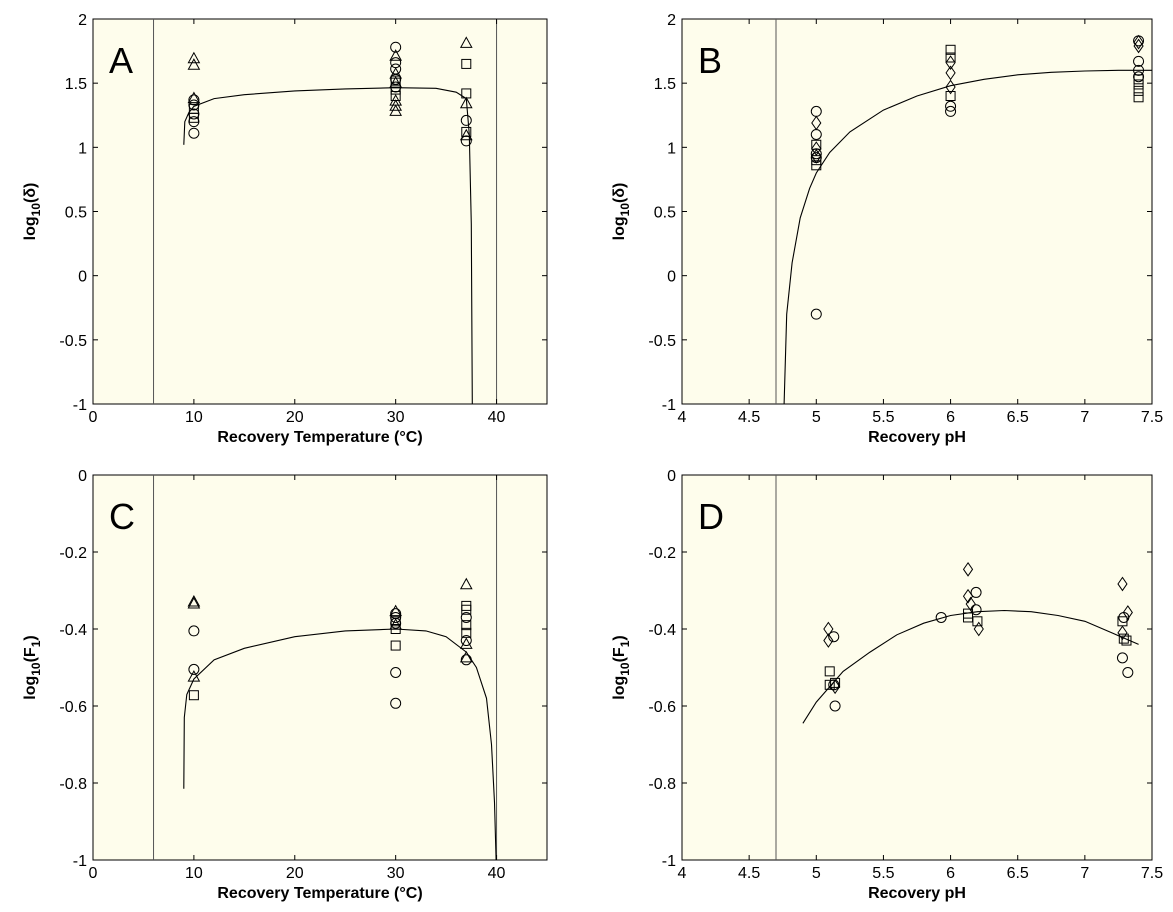 This screenshot has width=1173, height=912. What do you see at coordinates (950, 873) in the screenshot?
I see `x-tick-label: 6` at bounding box center [950, 873].